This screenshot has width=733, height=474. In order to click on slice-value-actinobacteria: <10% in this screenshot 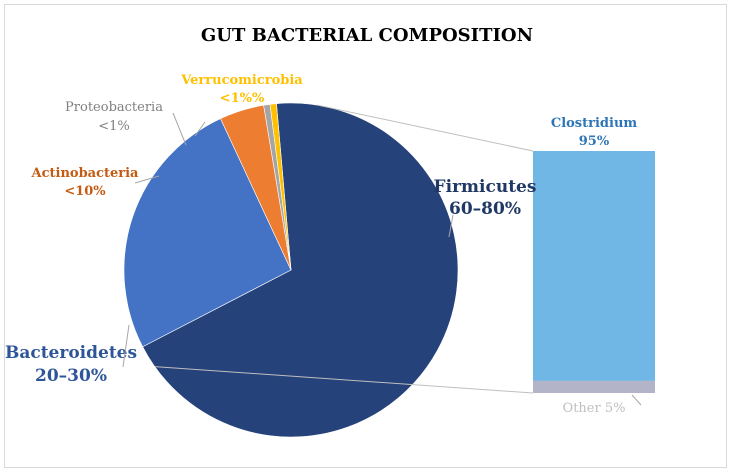, I will do `click(85, 191)`.